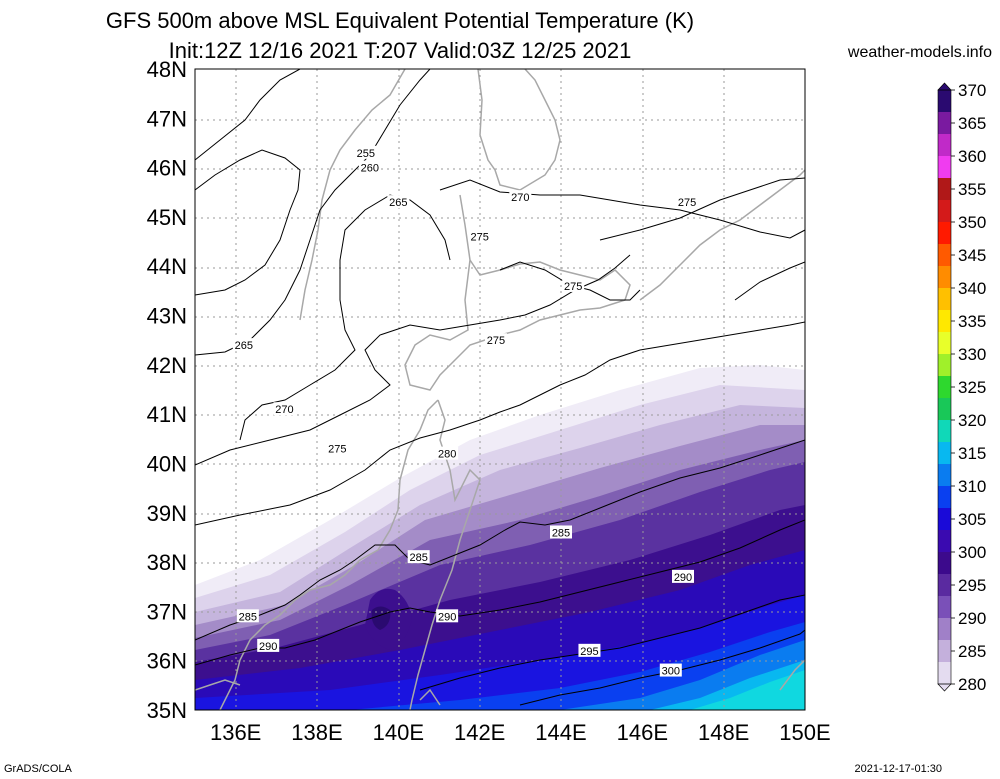 The image size is (1000, 779). I want to click on contour-label: 280, so click(447, 453).